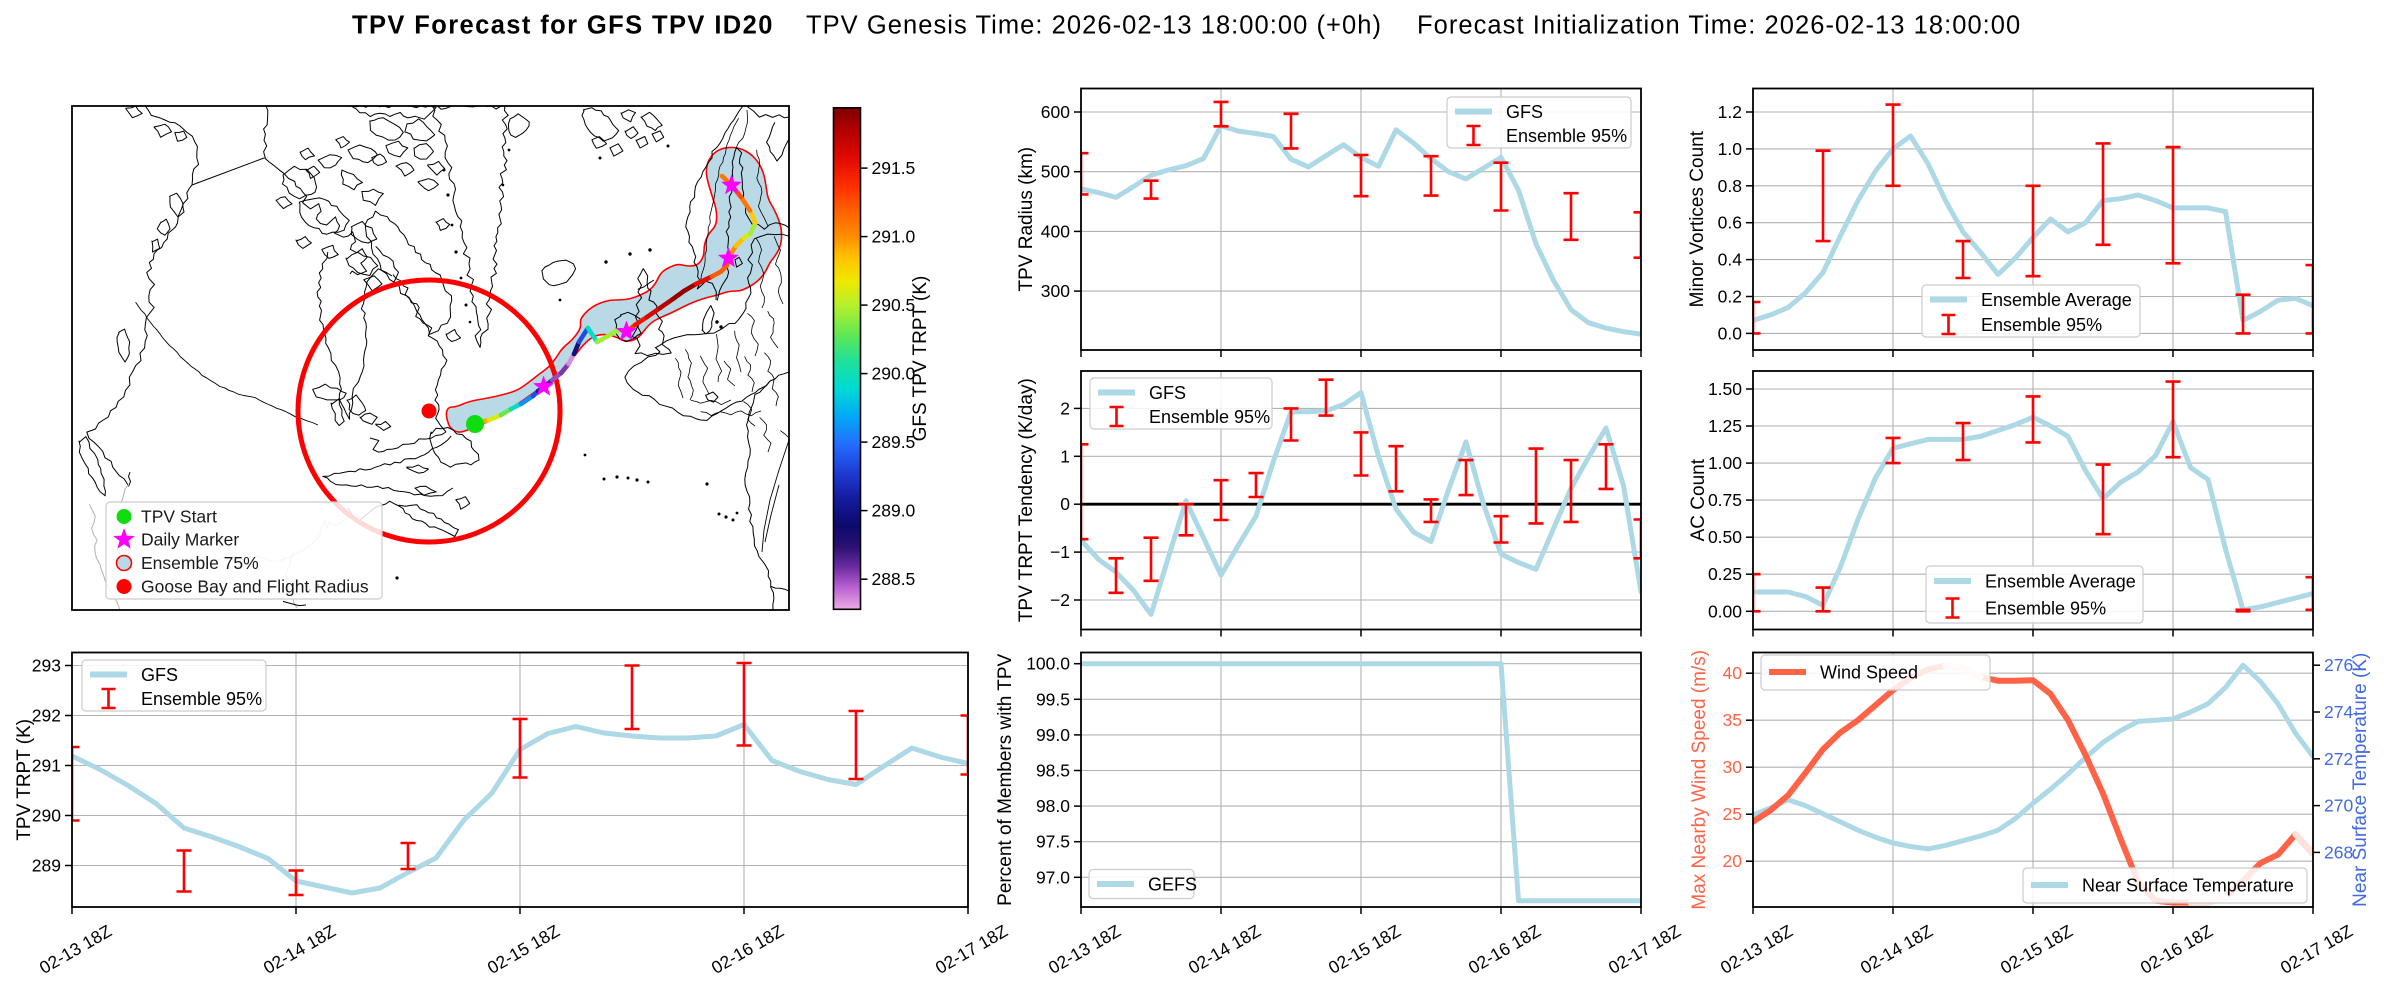  Describe the element at coordinates (2338, 806) in the screenshot. I see `svg-text: 270` at that location.